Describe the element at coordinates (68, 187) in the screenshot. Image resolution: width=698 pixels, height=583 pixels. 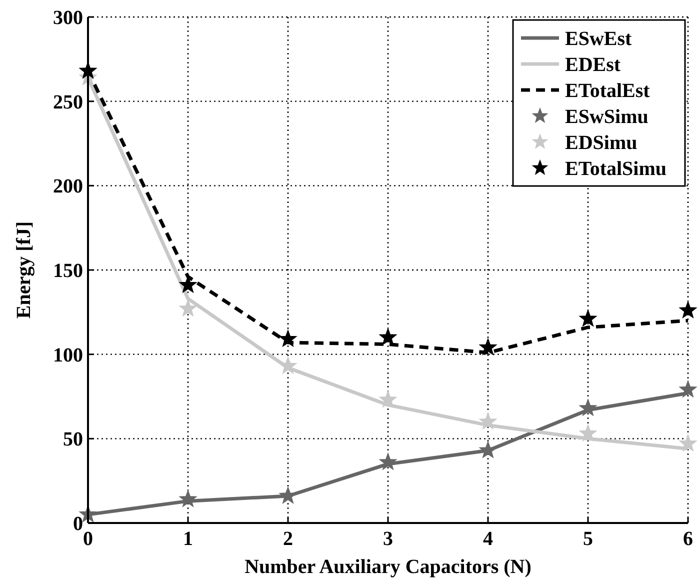
I see `y-tick-label: 200` at that location.